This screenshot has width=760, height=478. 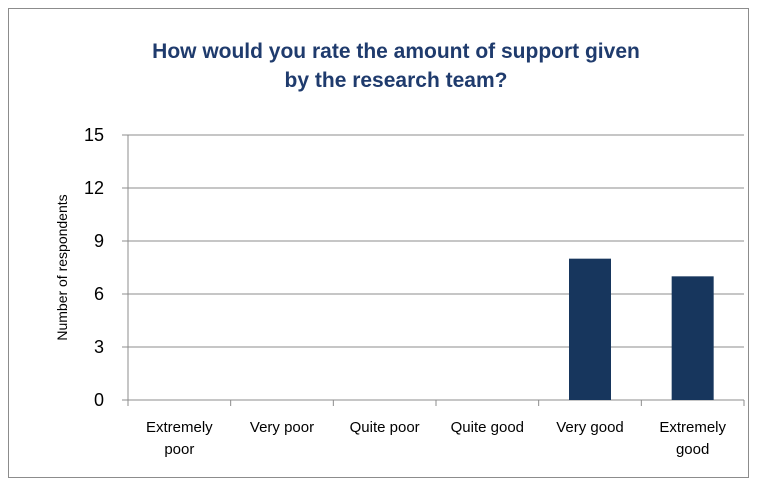 I want to click on y-tick-label: 15, so click(x=94, y=135).